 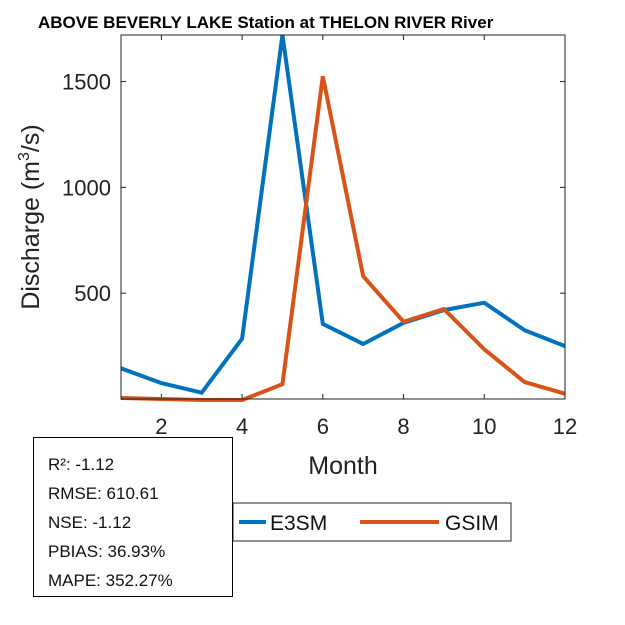 I want to click on x-tick-label: 4, so click(x=242, y=426).